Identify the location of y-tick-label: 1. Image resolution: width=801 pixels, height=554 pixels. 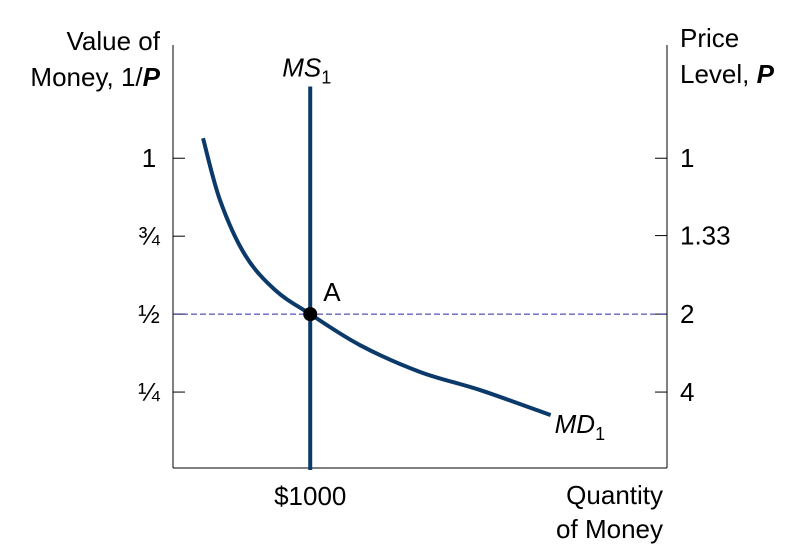
(149, 158).